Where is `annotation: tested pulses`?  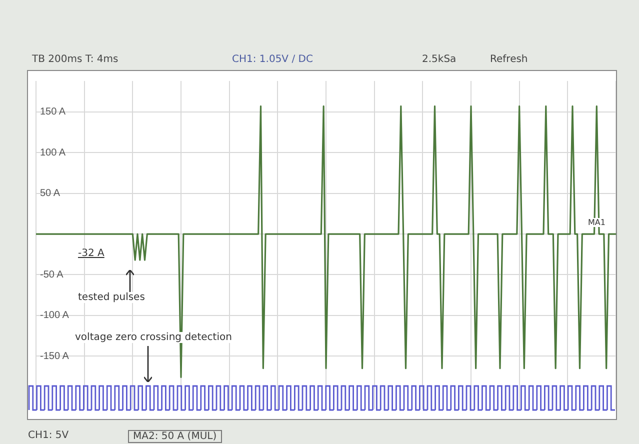
annotation: tested pulses is located at coordinates (111, 297).